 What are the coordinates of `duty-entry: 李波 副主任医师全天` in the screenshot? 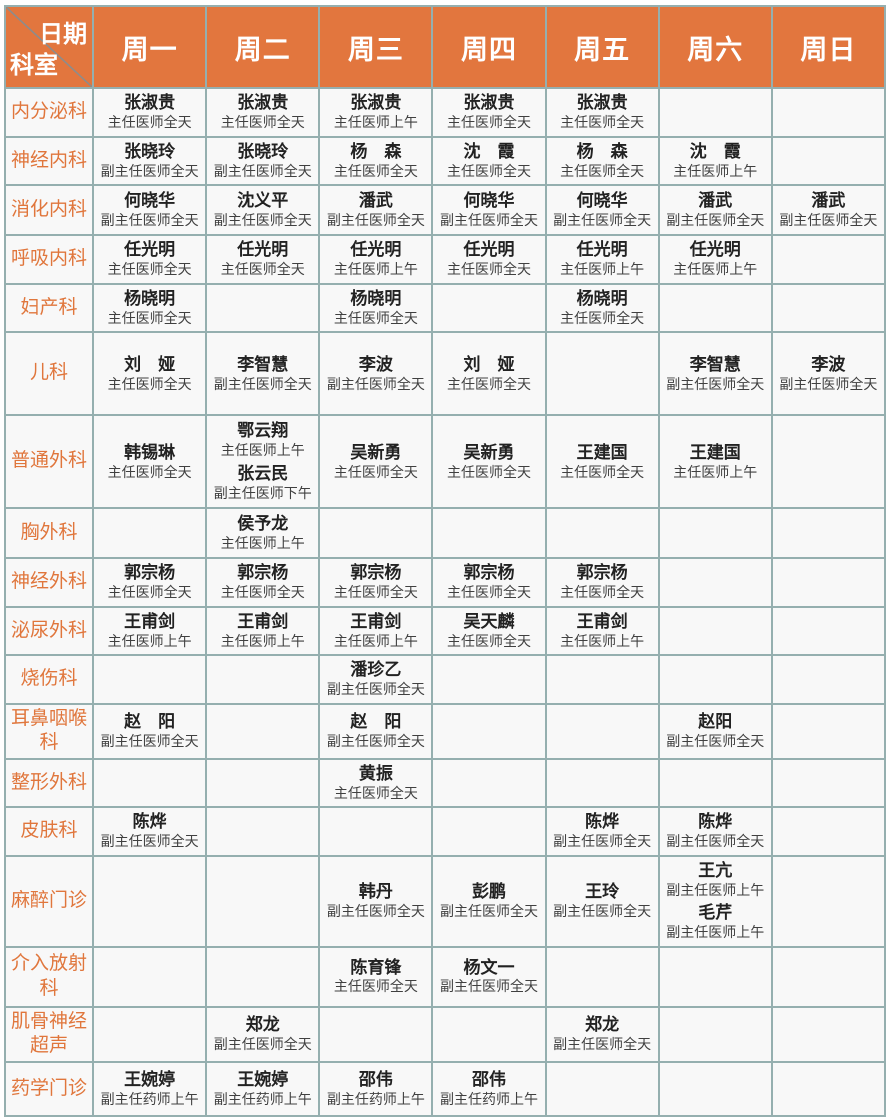 It's located at (828, 374).